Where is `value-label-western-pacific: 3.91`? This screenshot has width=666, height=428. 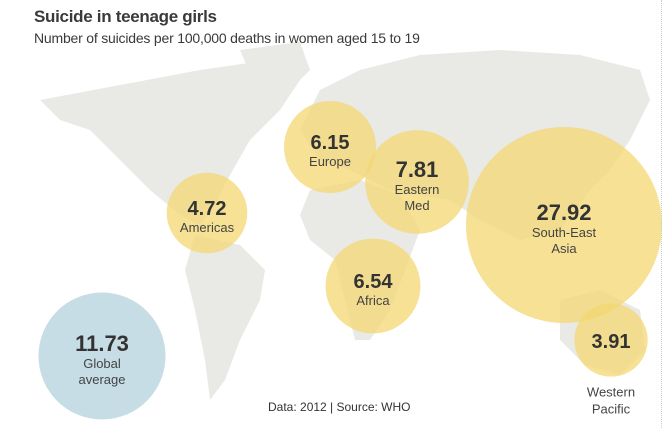 value-label-western-pacific: 3.91 is located at coordinates (611, 342).